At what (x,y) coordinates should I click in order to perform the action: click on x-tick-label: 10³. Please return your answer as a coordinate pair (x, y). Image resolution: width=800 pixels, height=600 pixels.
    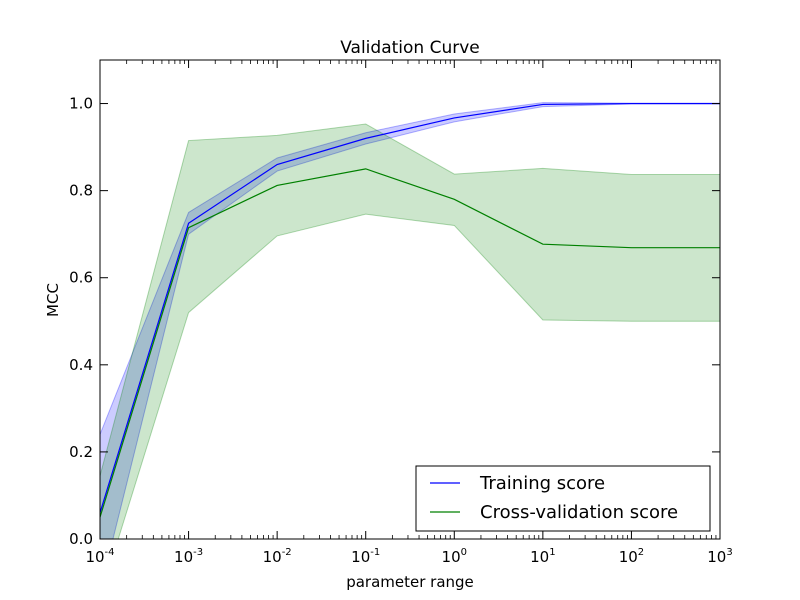
    Looking at the image, I should click on (719, 556).